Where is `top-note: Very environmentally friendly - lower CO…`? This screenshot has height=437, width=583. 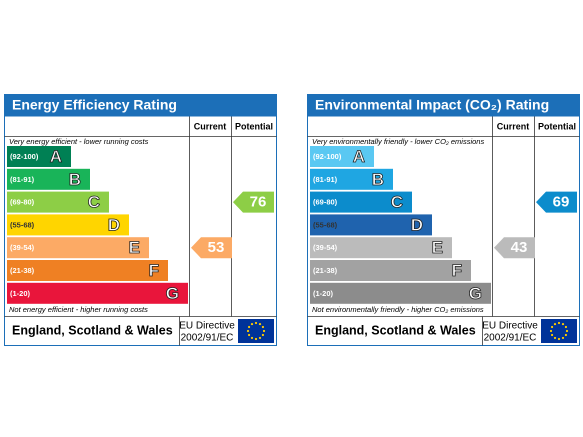
top-note: Very environmentally friendly - lower CO… is located at coordinates (398, 141).